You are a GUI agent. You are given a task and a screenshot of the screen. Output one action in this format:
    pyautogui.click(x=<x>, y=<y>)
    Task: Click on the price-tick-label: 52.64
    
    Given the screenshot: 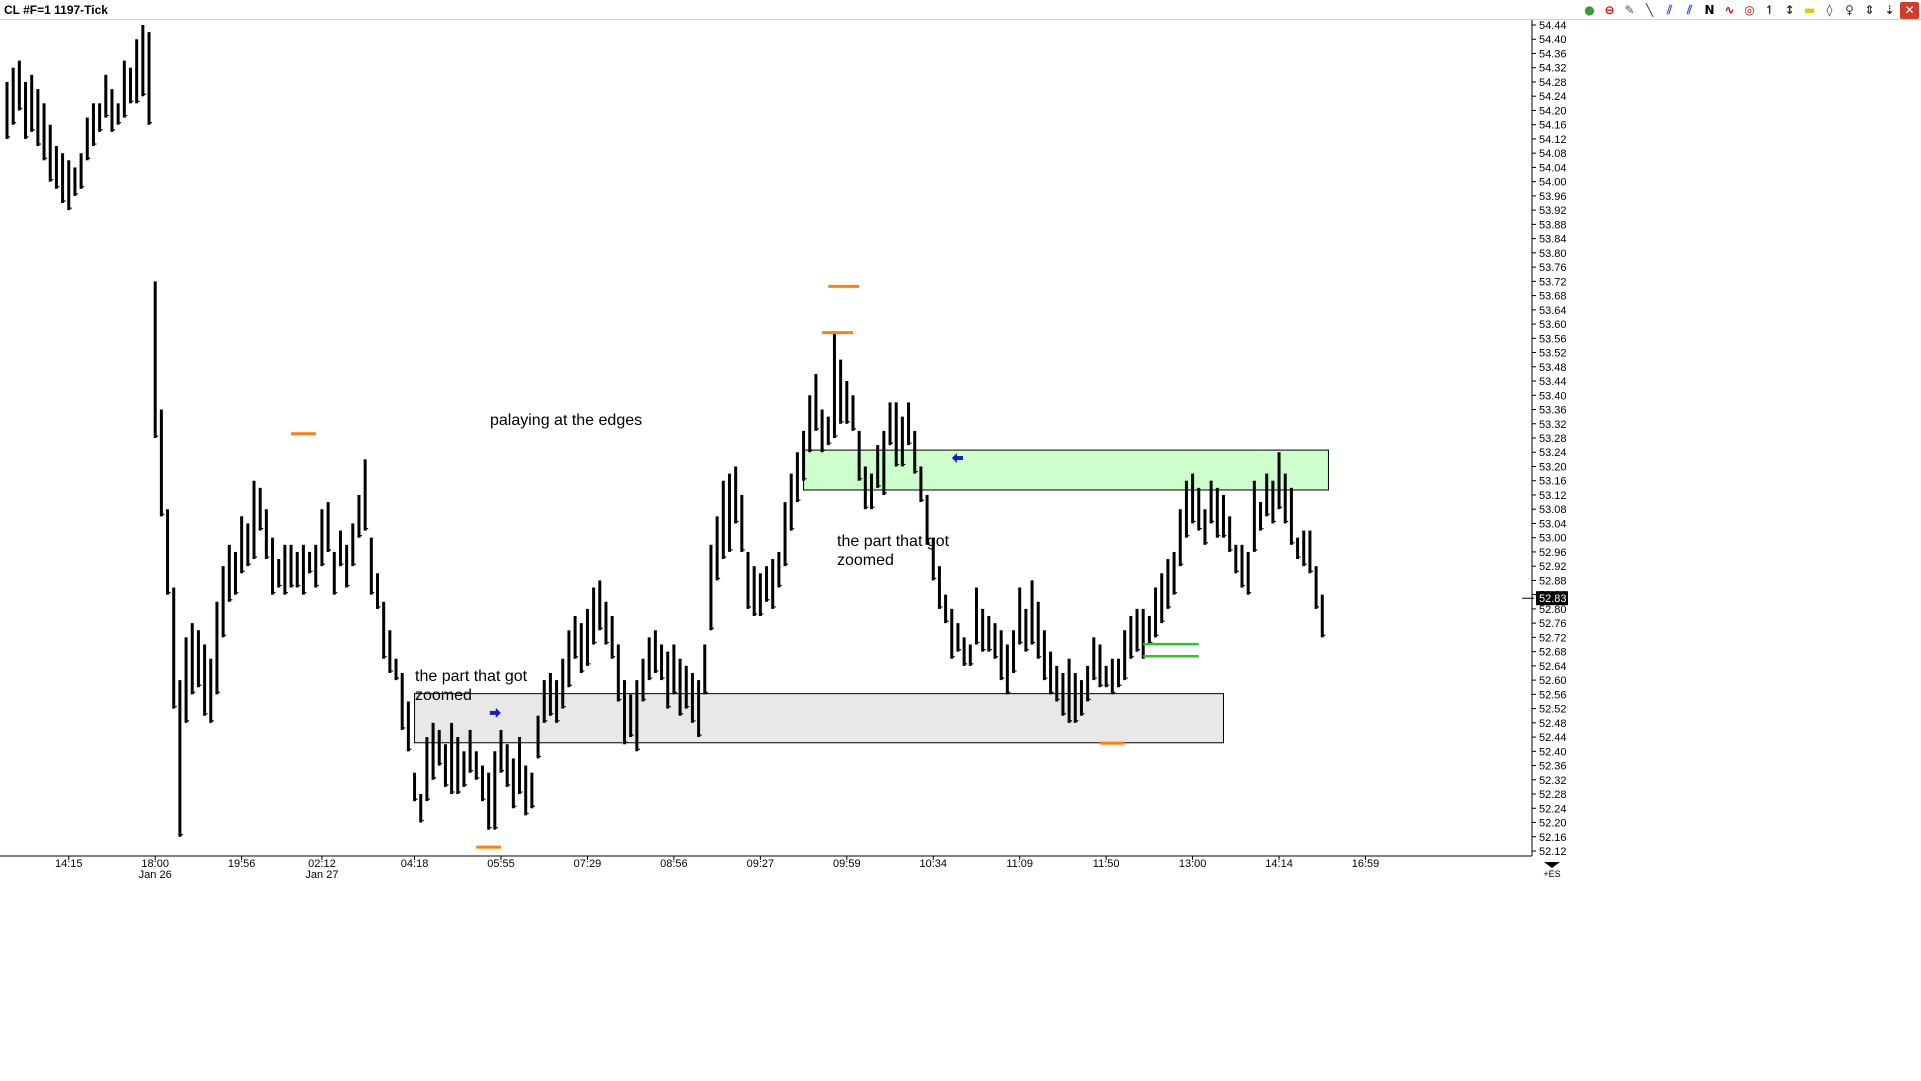 What is the action you would take?
    pyautogui.click(x=1553, y=667)
    